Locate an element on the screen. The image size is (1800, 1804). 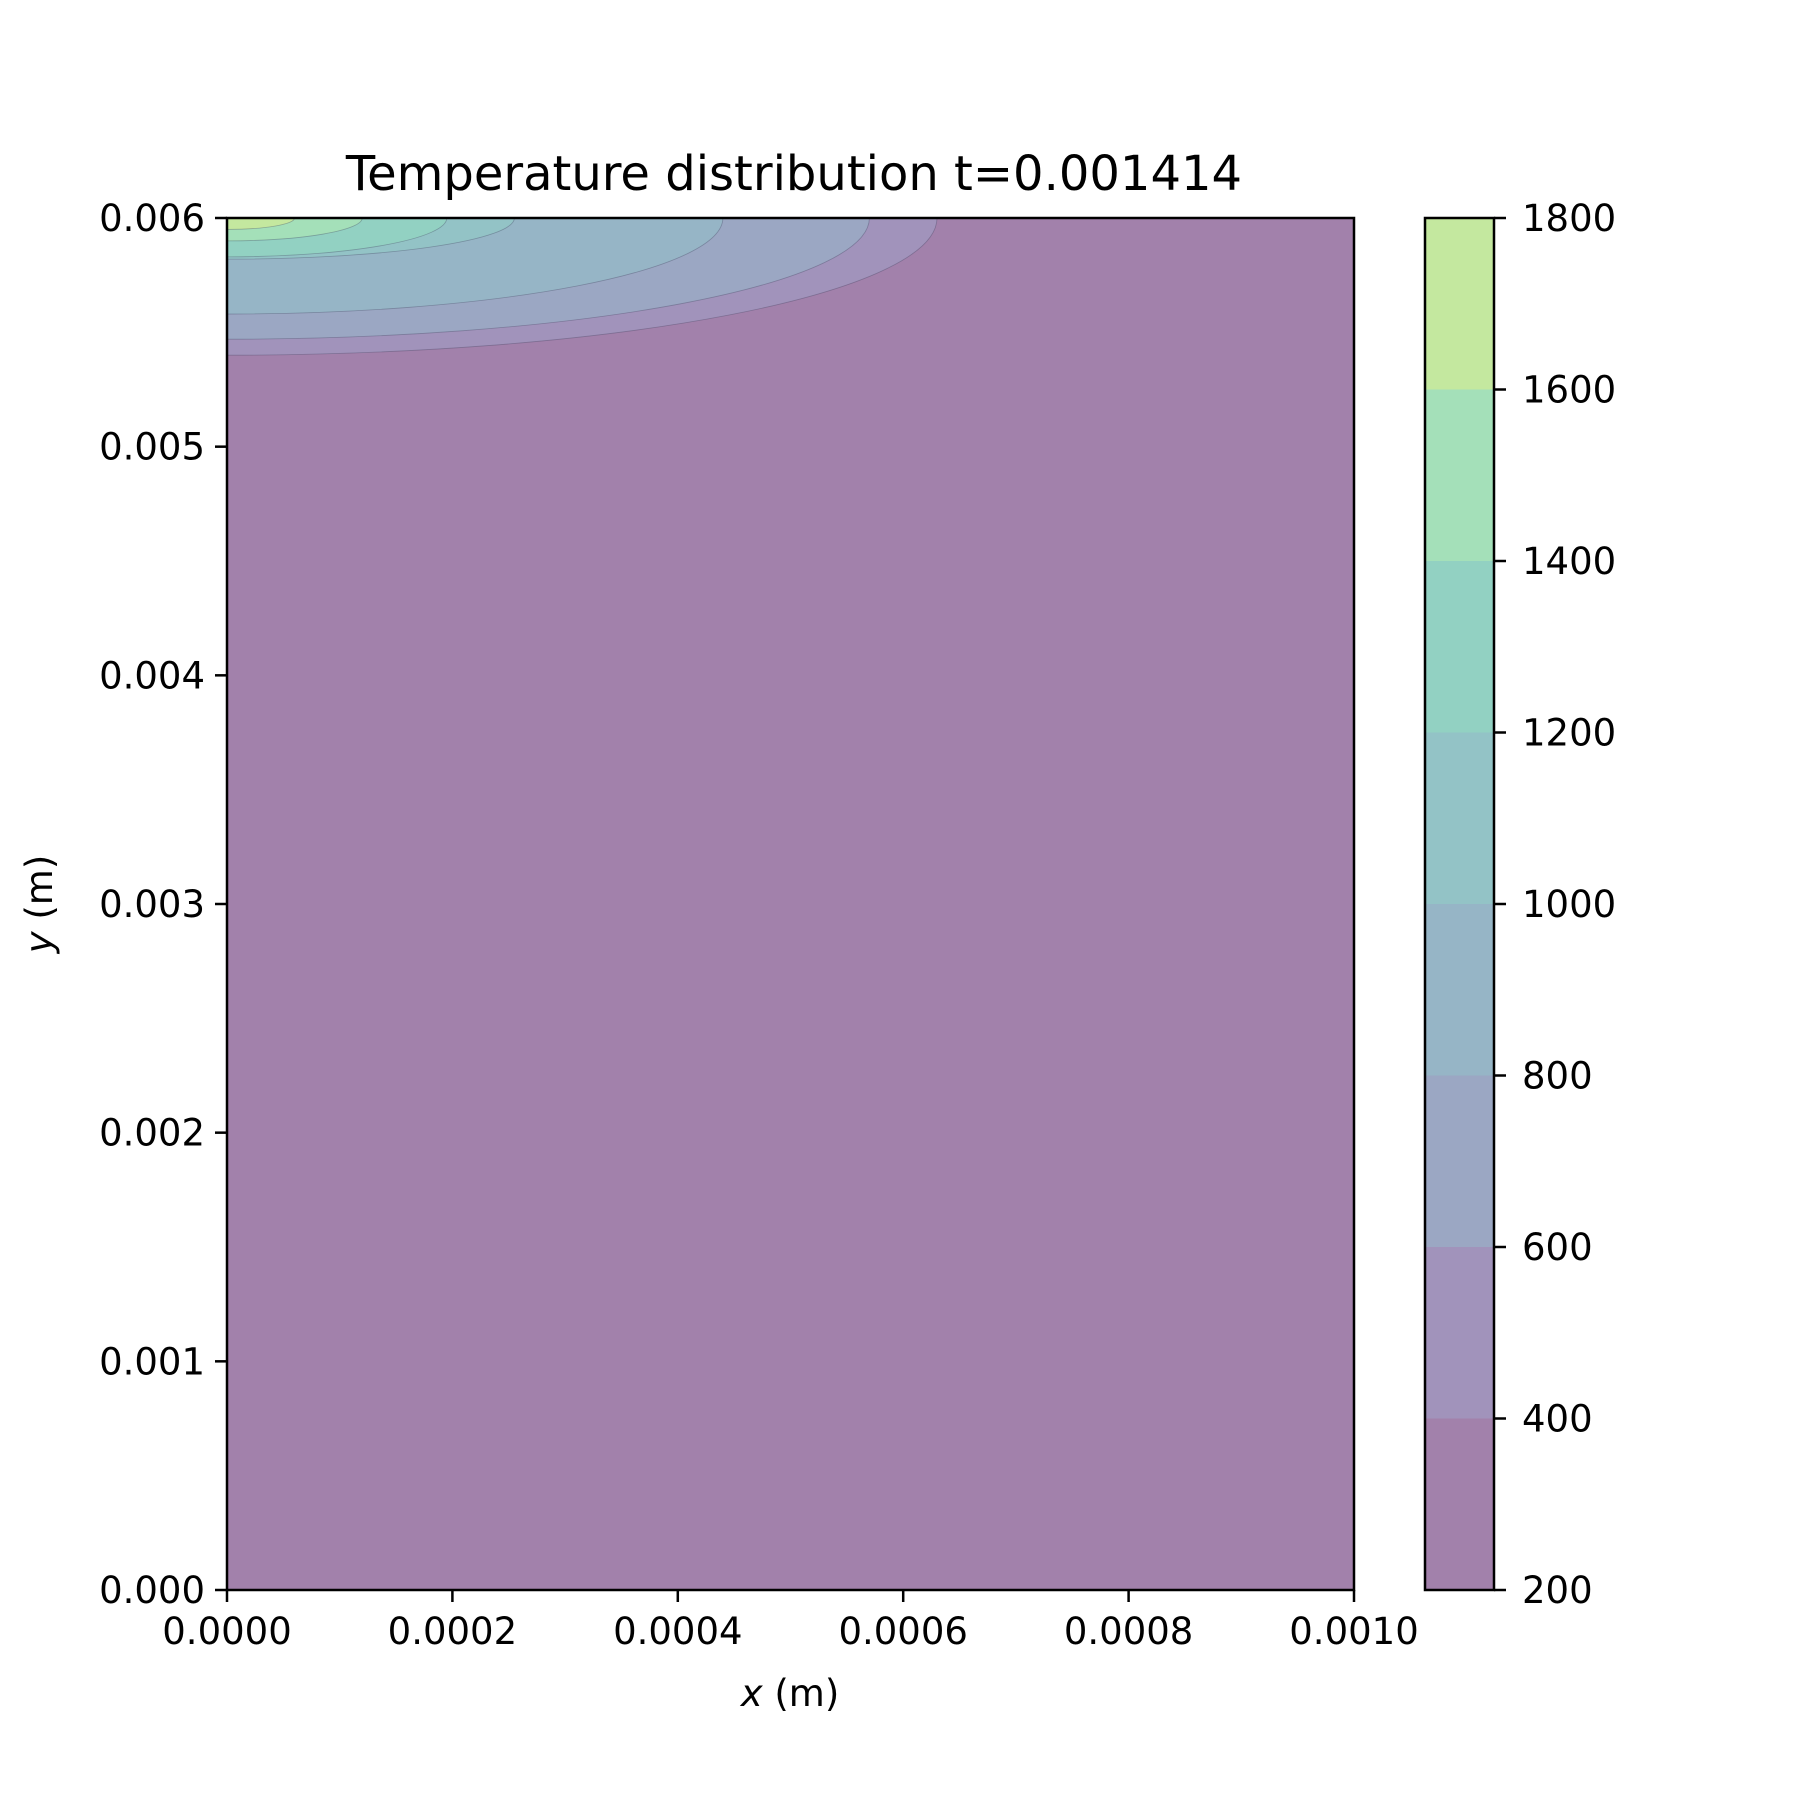
x-axis-label-var: x is located at coordinates (752, 1693).